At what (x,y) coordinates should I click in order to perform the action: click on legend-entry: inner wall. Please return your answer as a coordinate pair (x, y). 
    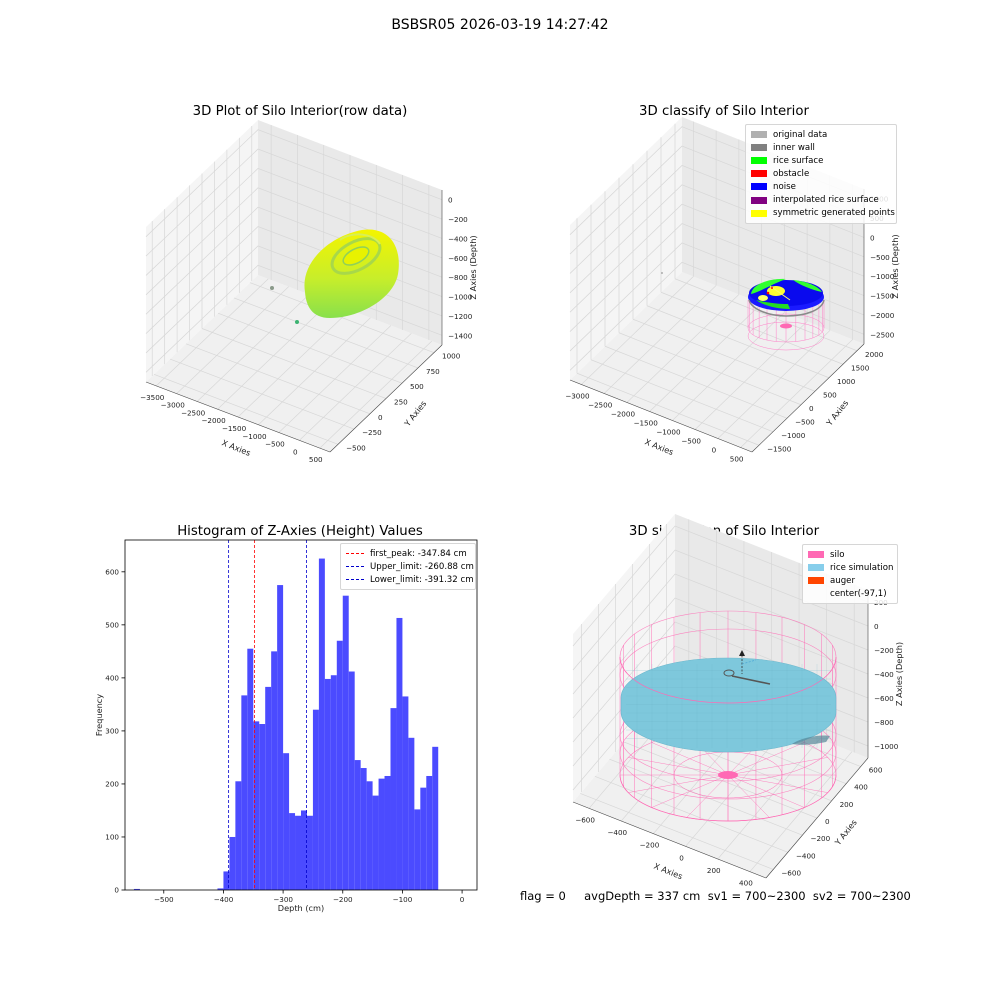
    Looking at the image, I should click on (821, 147).